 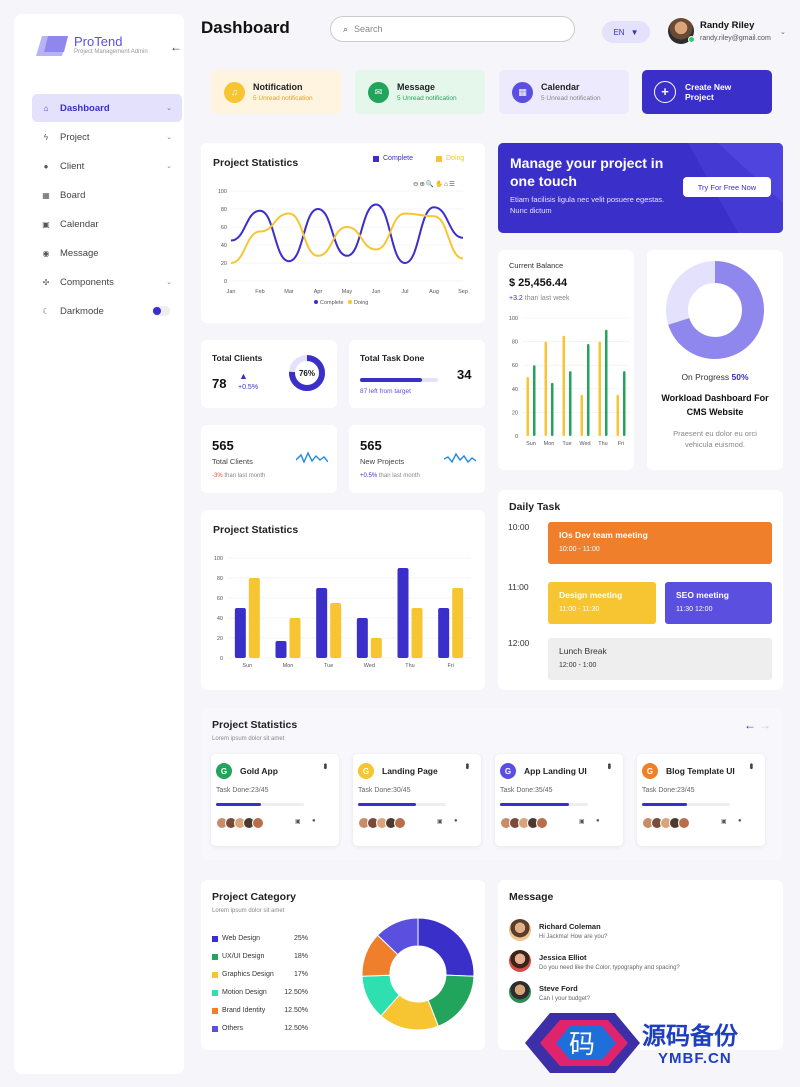 I want to click on total-clients-title: Total Clients, so click(x=237, y=358).